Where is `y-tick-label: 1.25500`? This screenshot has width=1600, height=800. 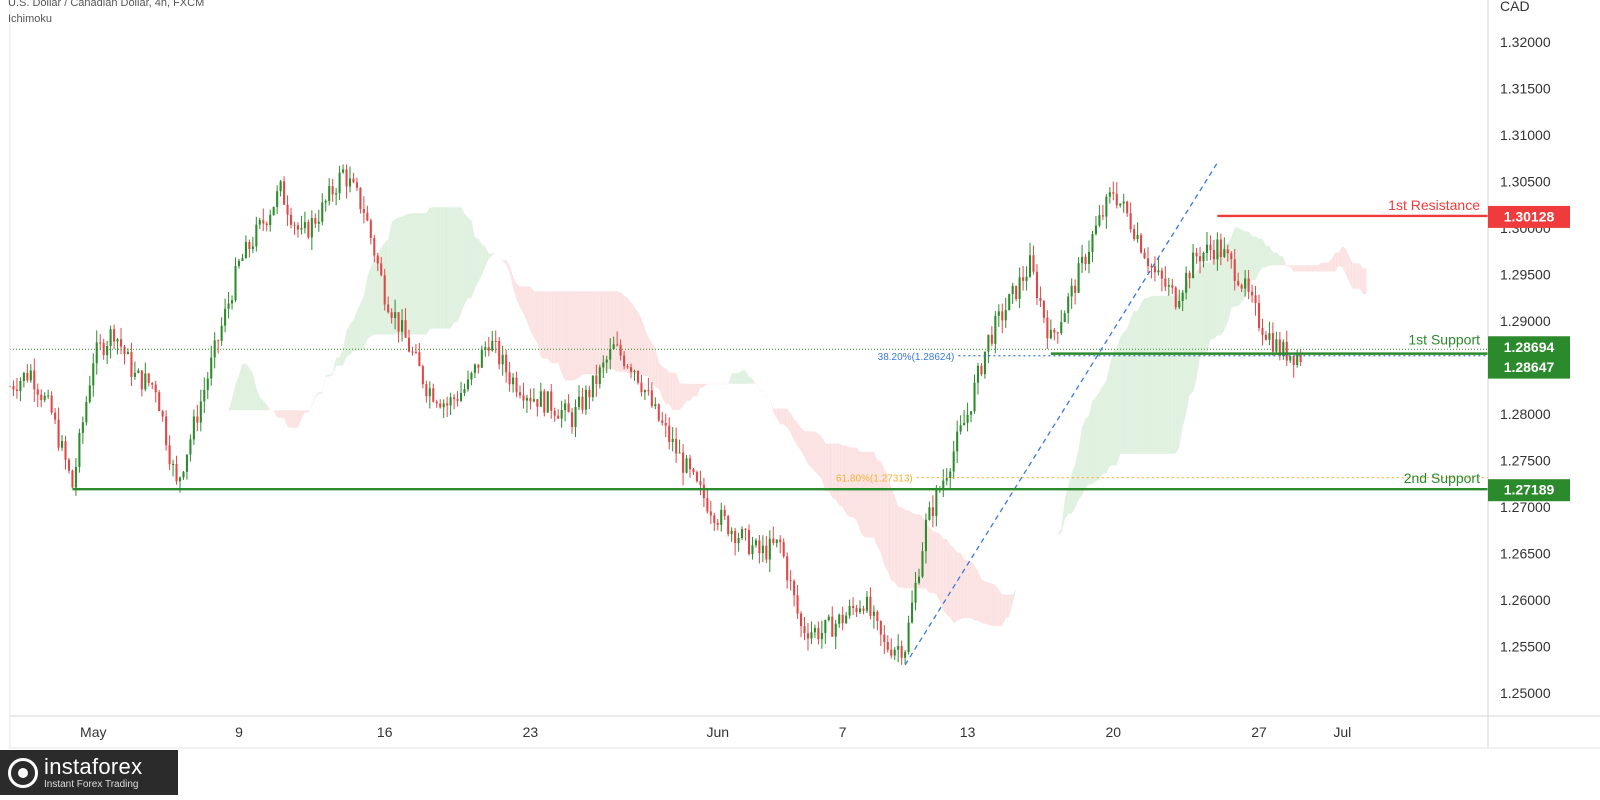
y-tick-label: 1.25500 is located at coordinates (1525, 646).